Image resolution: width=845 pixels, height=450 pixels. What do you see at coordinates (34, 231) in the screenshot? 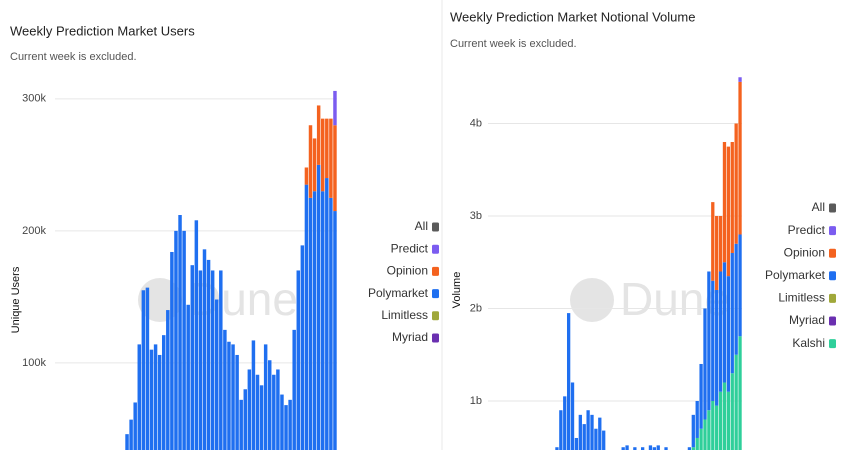
I see `y-tick-label: 200k` at bounding box center [34, 231].